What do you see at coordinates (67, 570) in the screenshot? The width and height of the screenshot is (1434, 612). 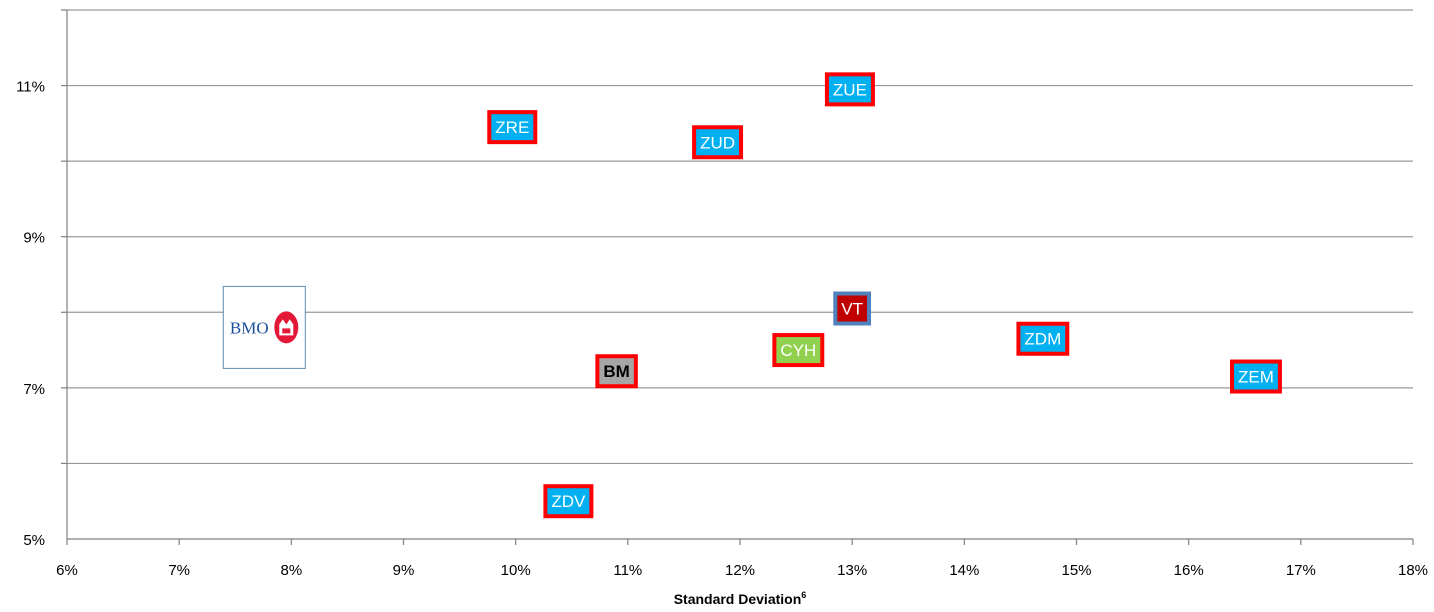 I see `x-tick-label: 6%` at bounding box center [67, 570].